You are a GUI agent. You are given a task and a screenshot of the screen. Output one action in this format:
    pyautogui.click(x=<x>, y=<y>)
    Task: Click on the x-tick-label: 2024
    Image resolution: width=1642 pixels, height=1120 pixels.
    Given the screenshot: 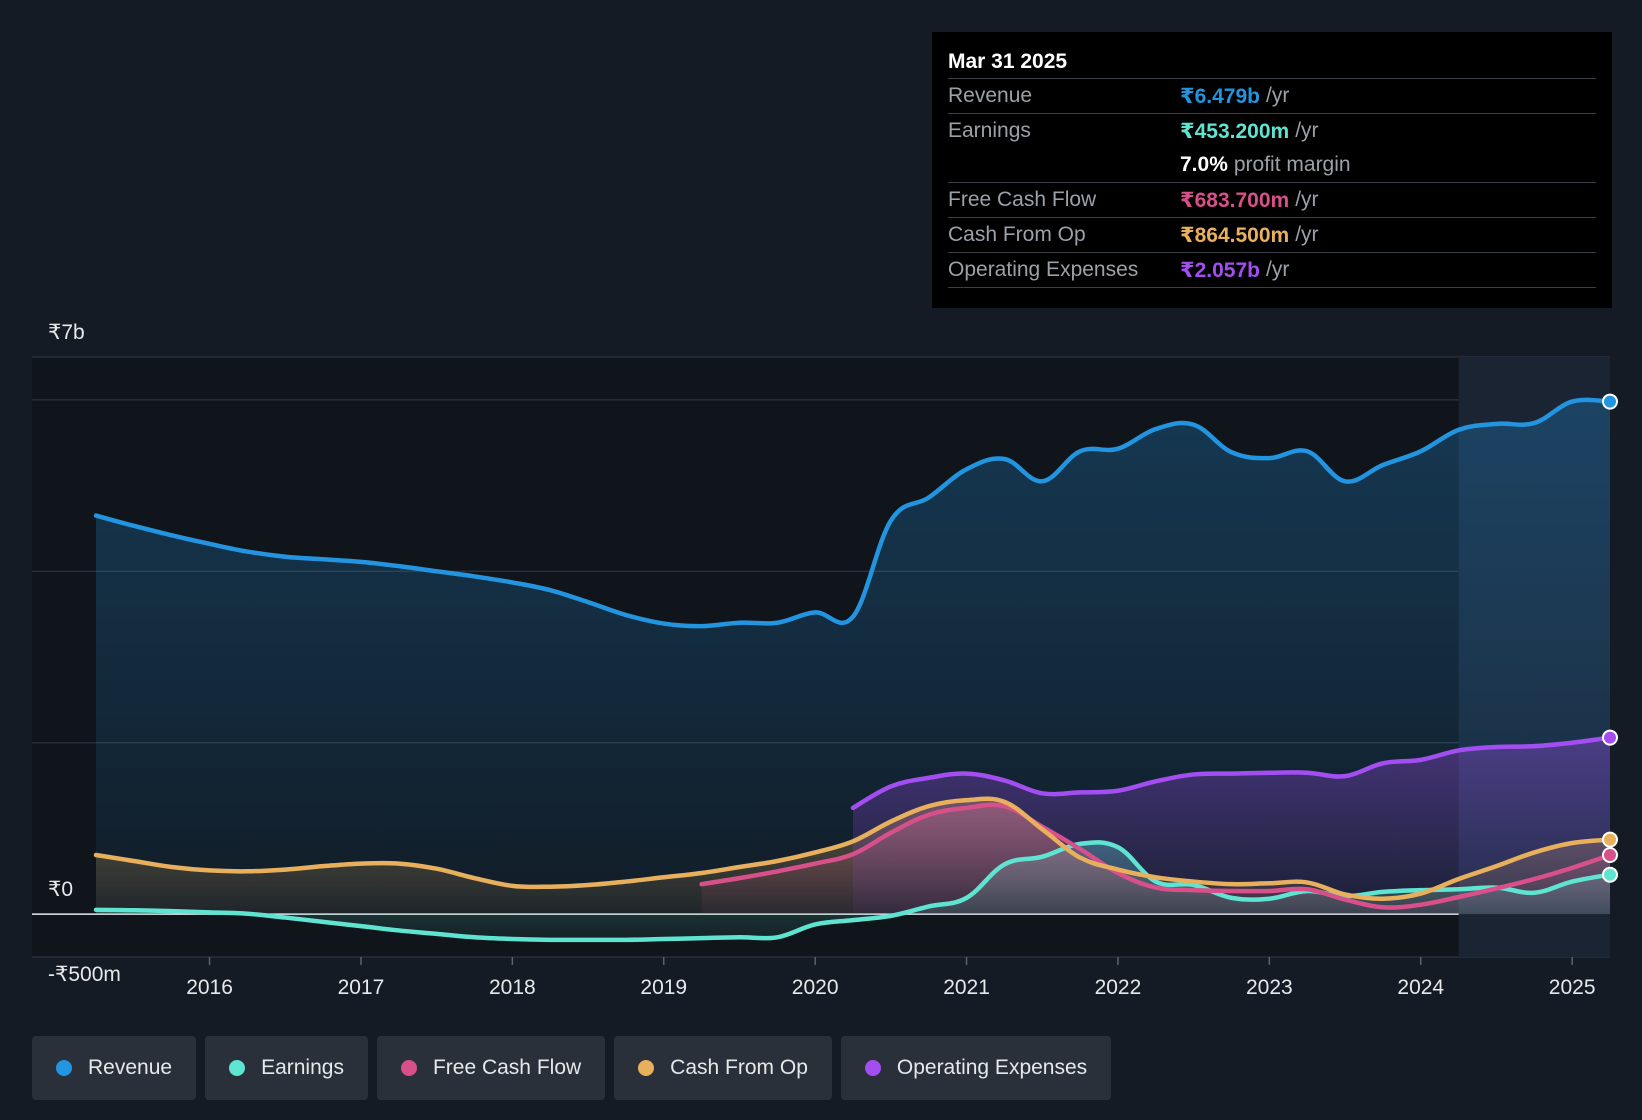 What is the action you would take?
    pyautogui.click(x=1420, y=987)
    